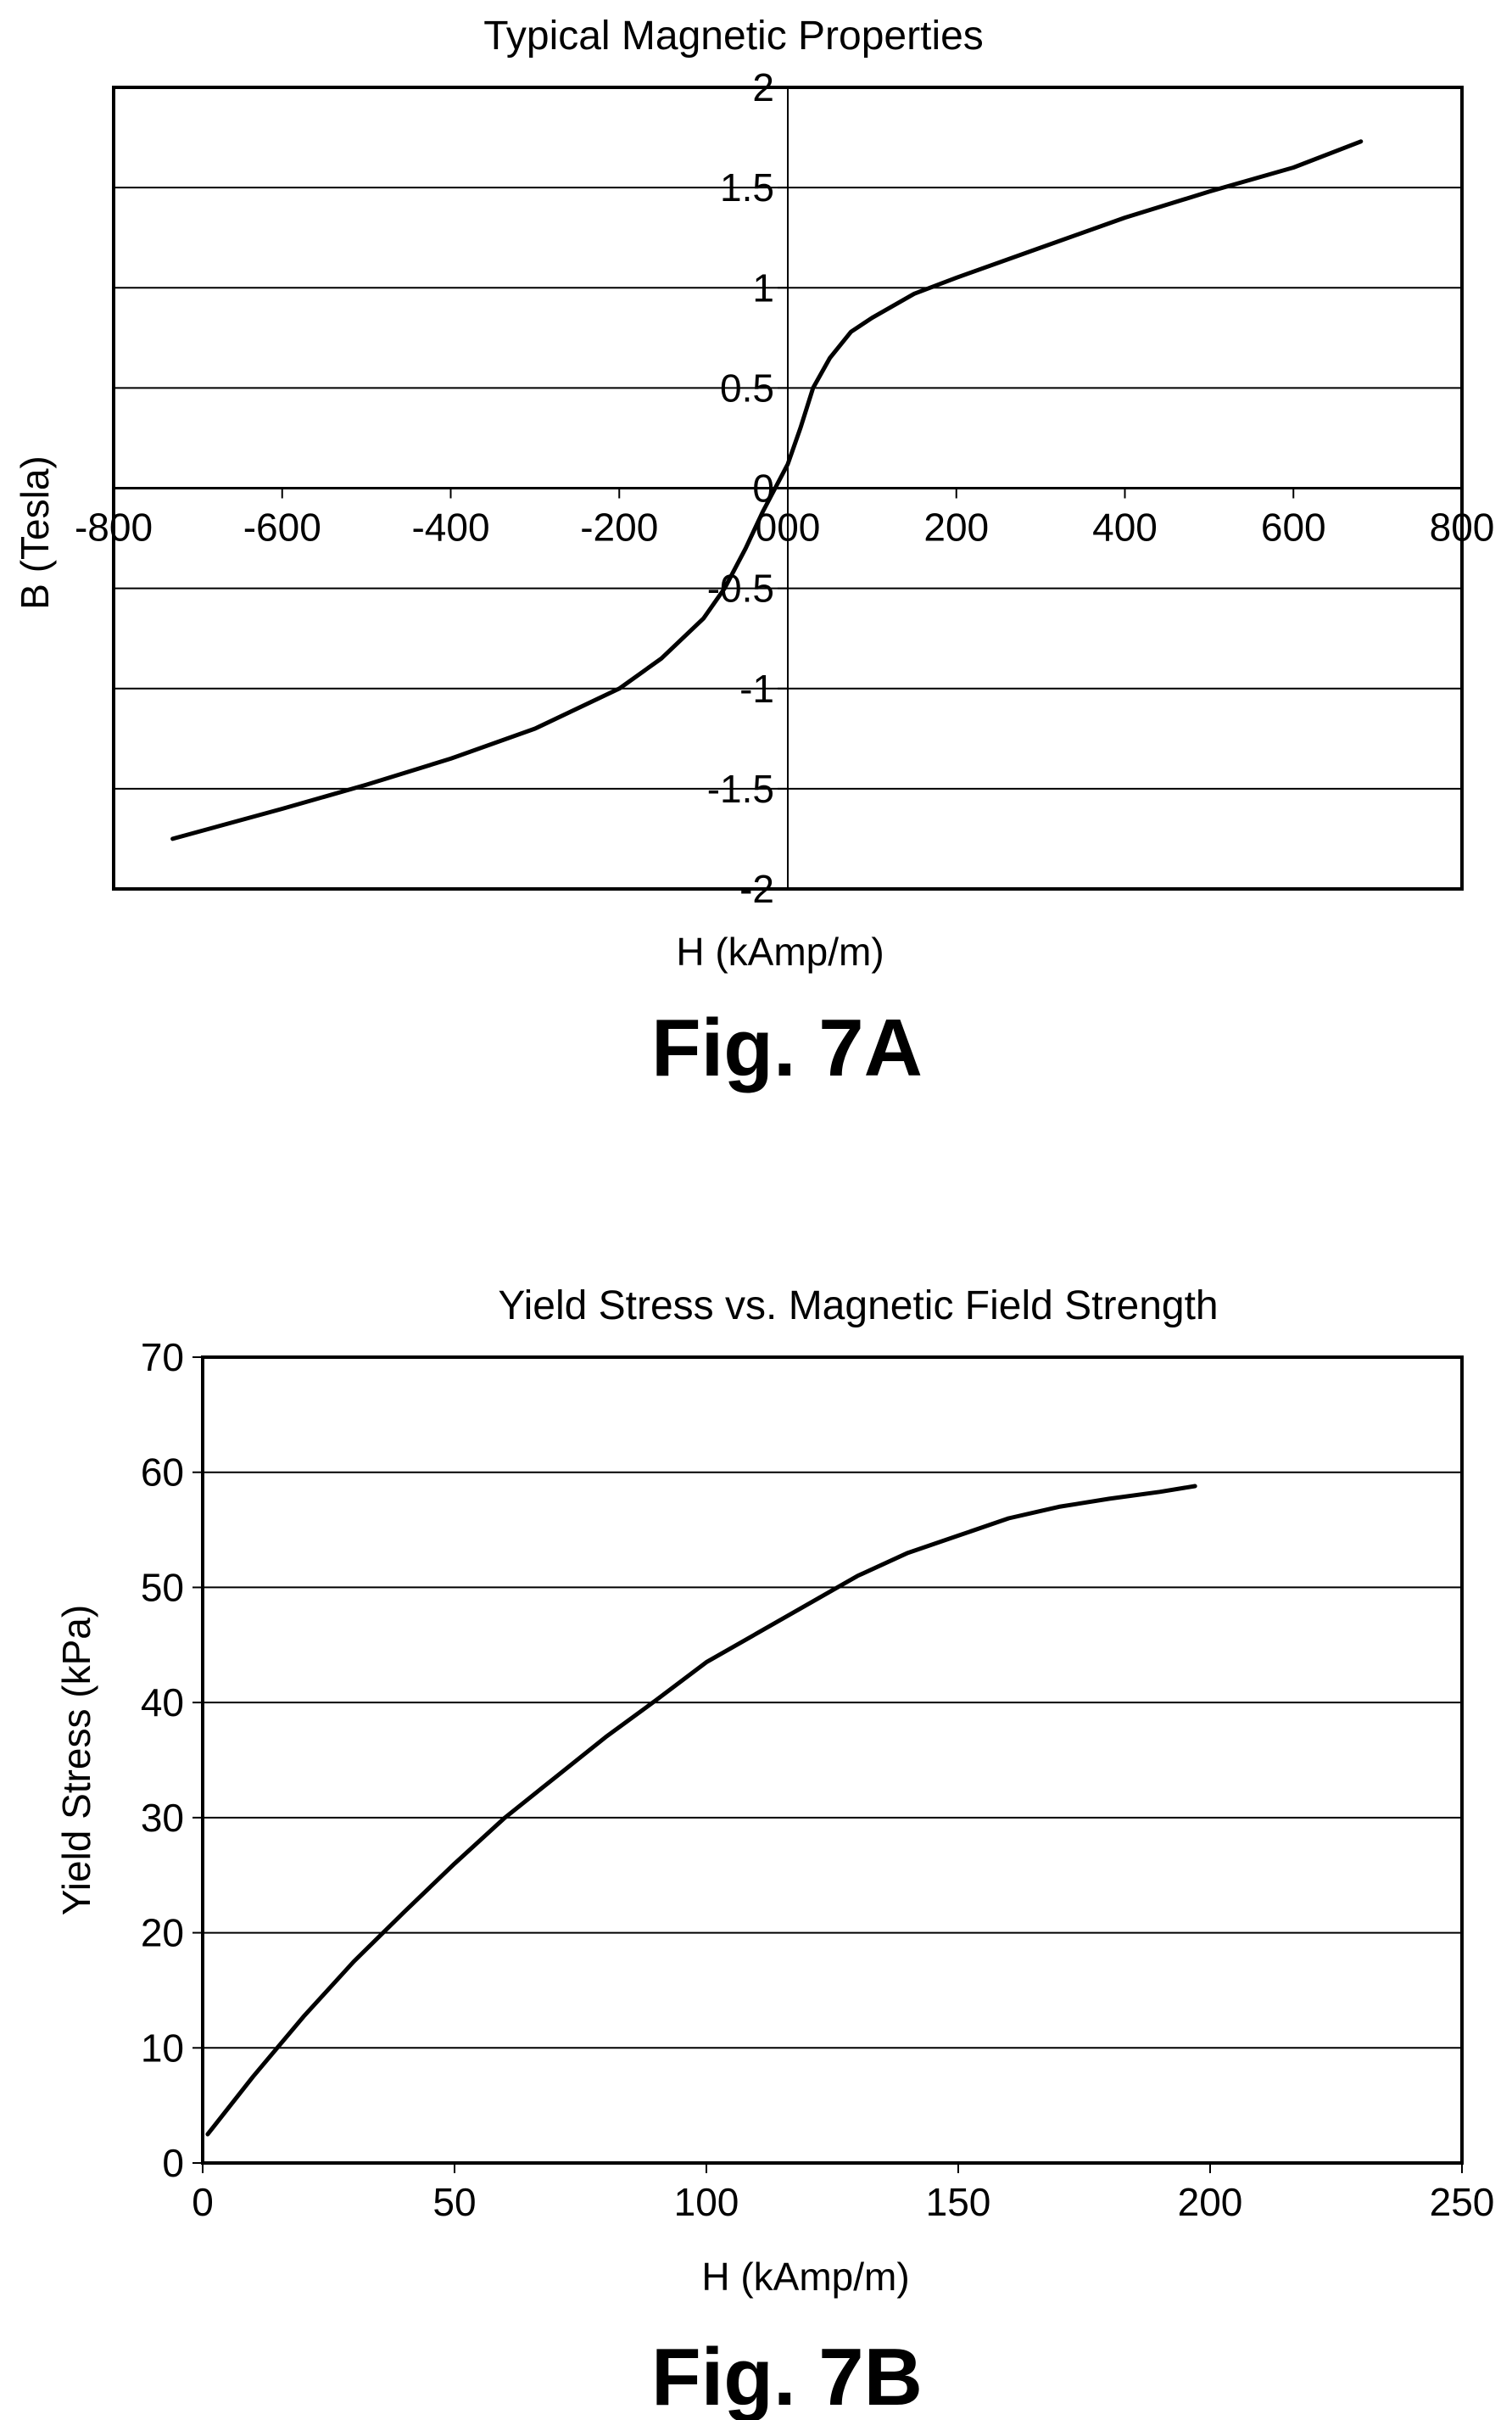  Describe the element at coordinates (1293, 528) in the screenshot. I see `chart-7a-x-tick-label: 600` at that location.